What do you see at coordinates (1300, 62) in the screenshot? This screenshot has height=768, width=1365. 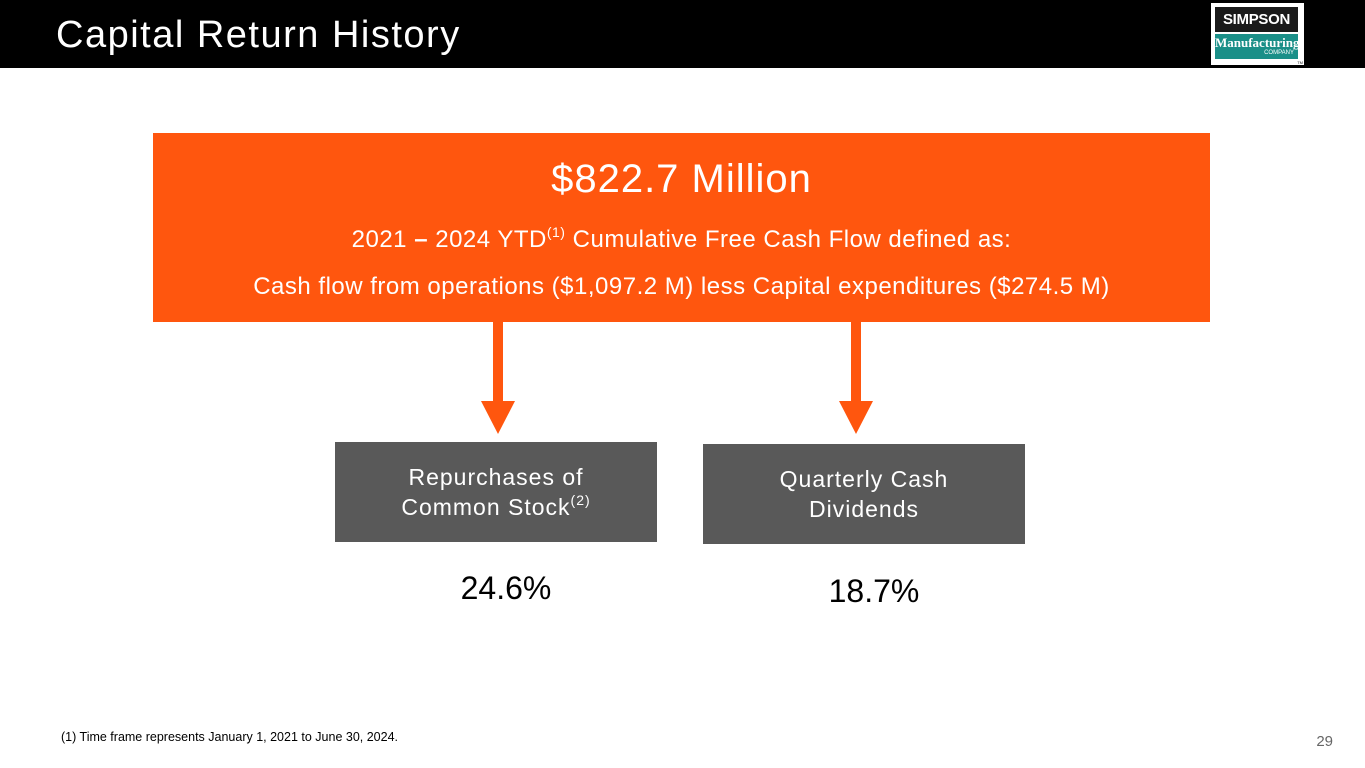 I see `logo-trademark: TM` at bounding box center [1300, 62].